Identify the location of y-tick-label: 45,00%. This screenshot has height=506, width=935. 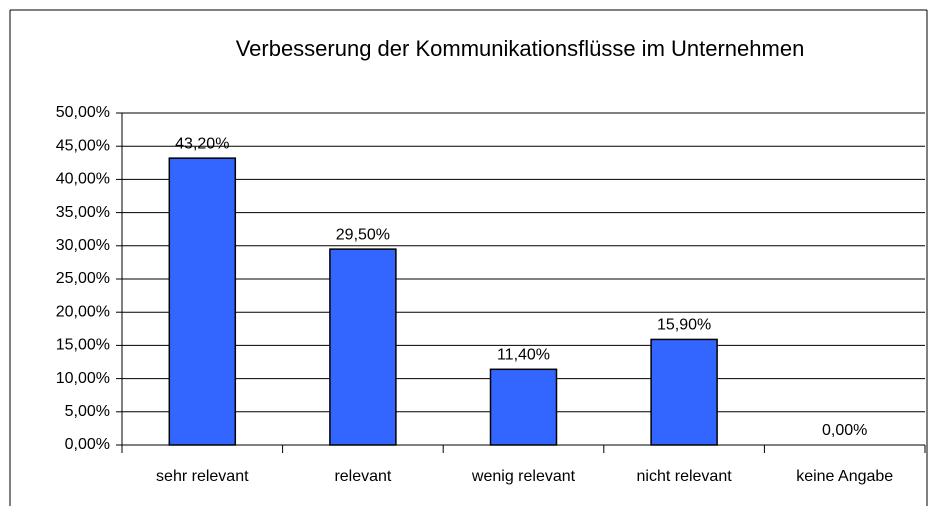
(83, 145).